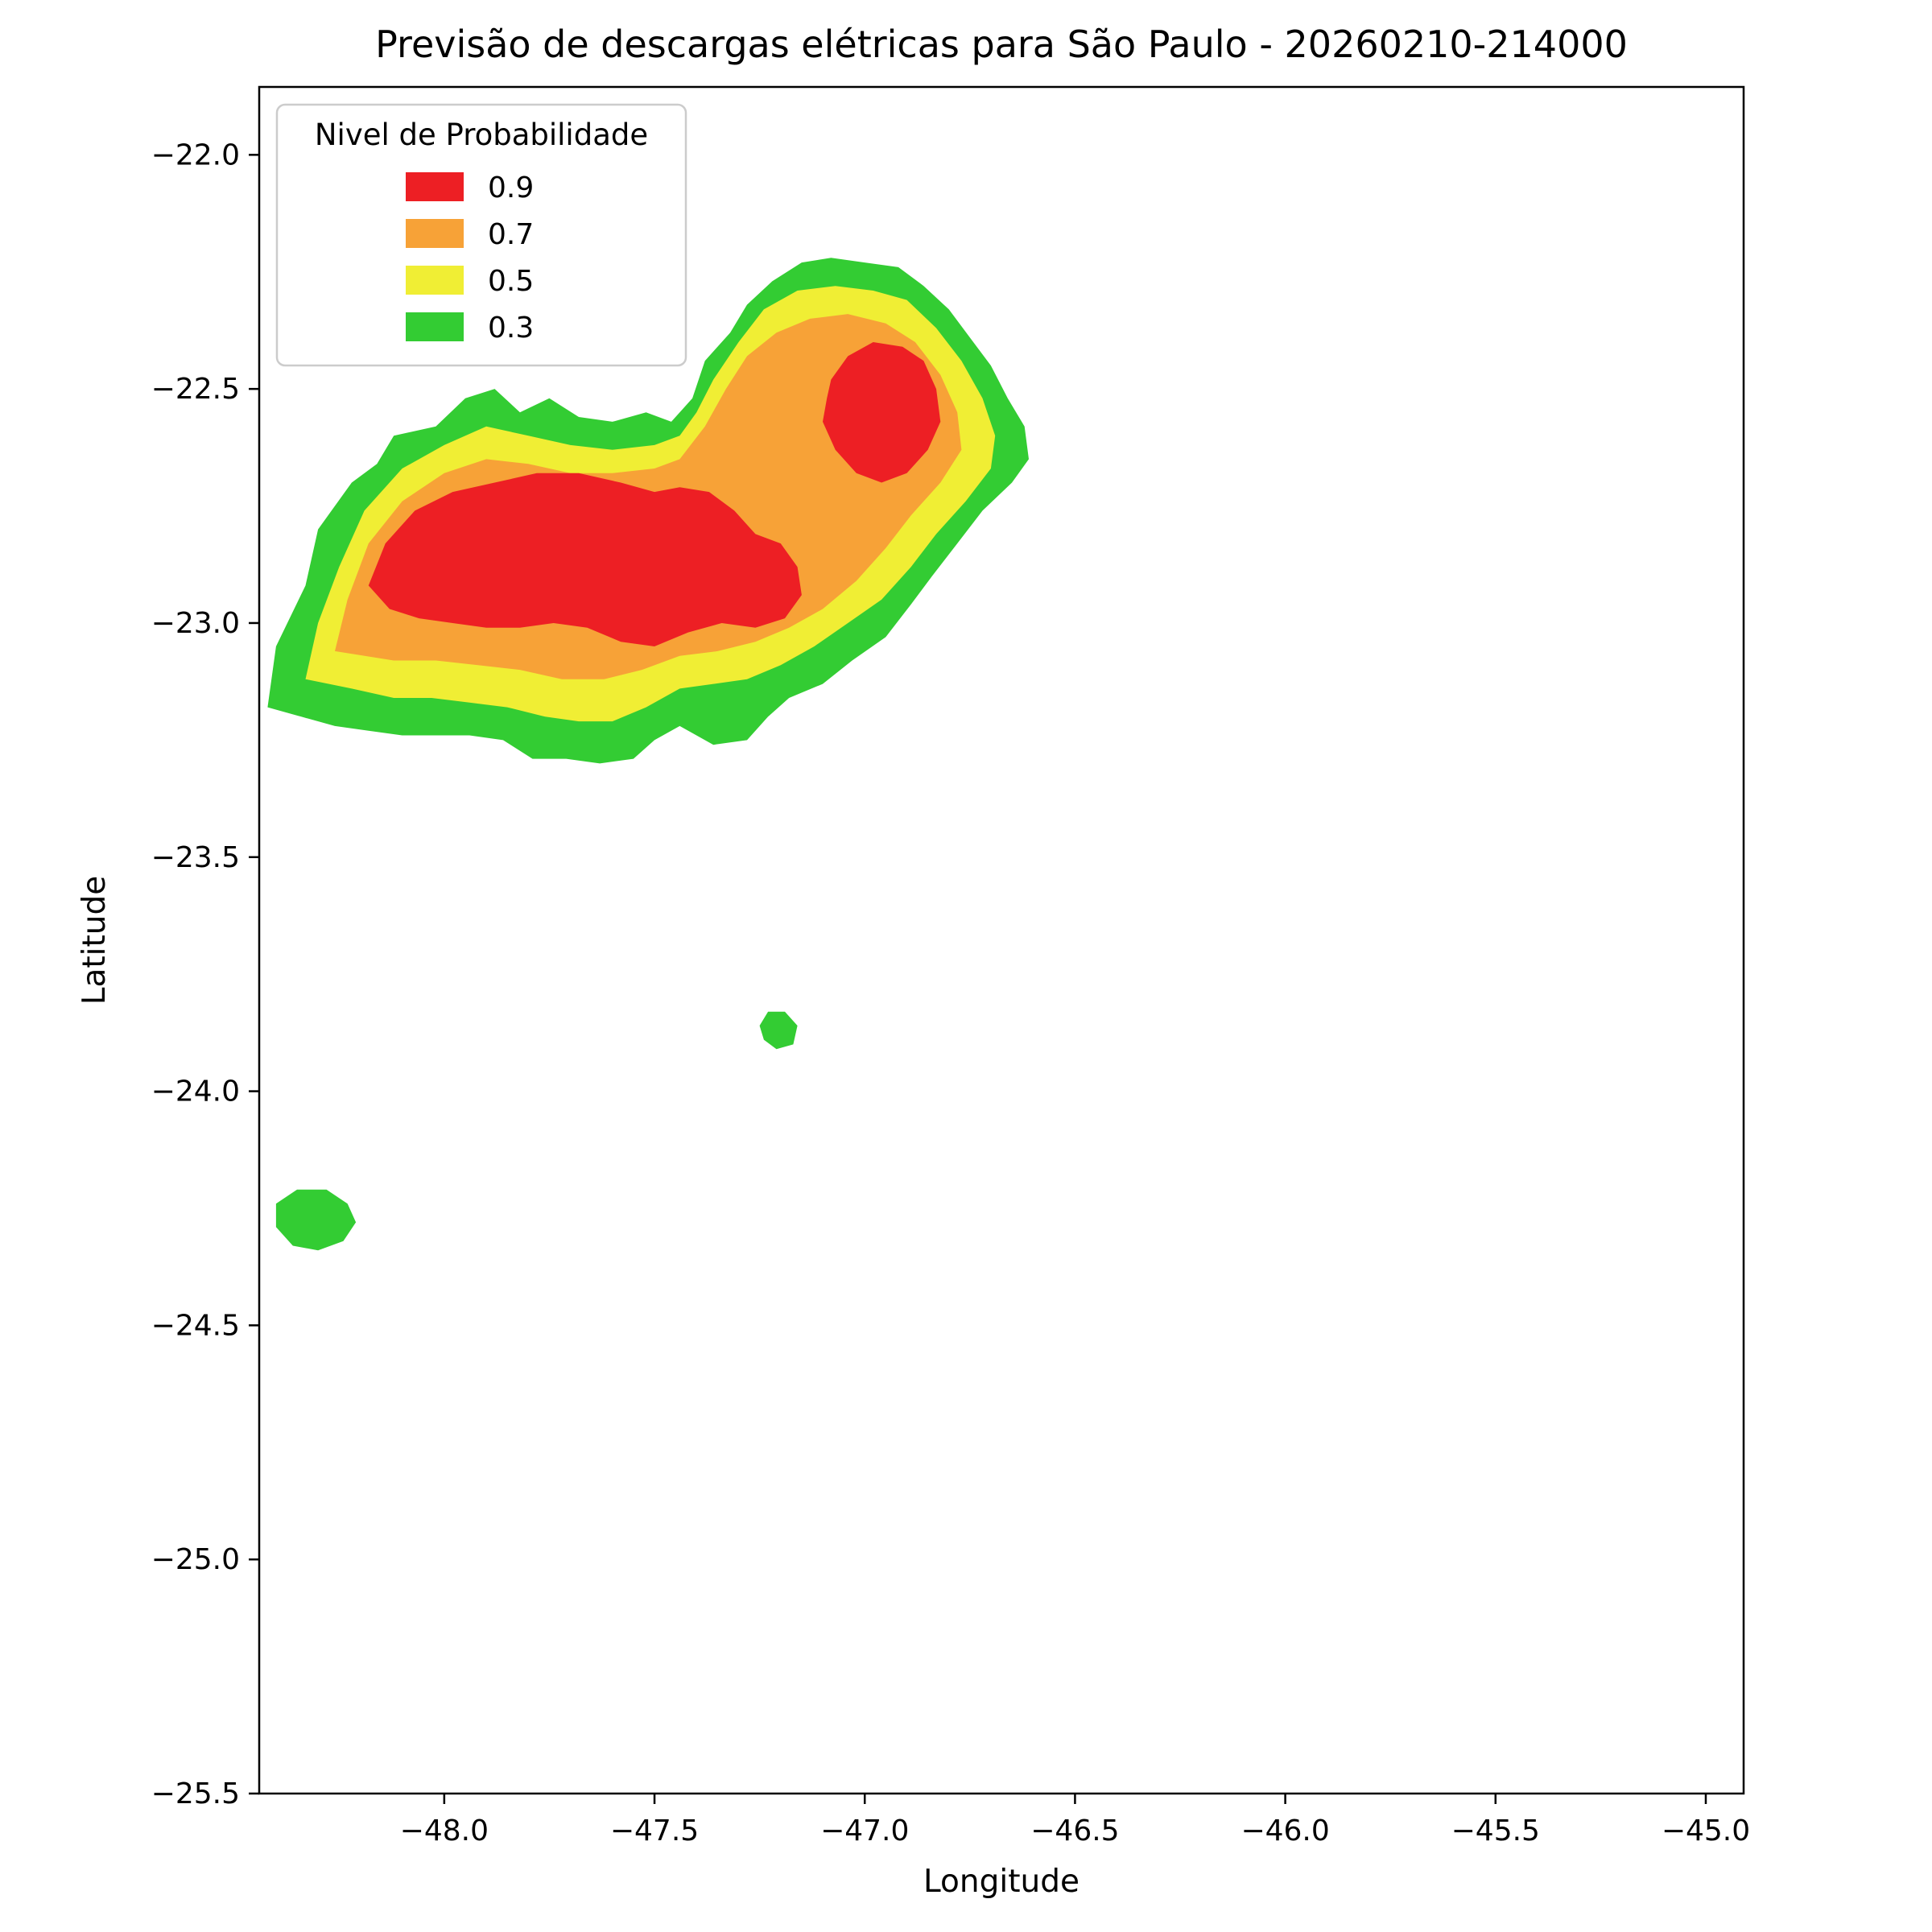  What do you see at coordinates (482, 135) in the screenshot?
I see `legend-title: Nivel de Probabilidade` at bounding box center [482, 135].